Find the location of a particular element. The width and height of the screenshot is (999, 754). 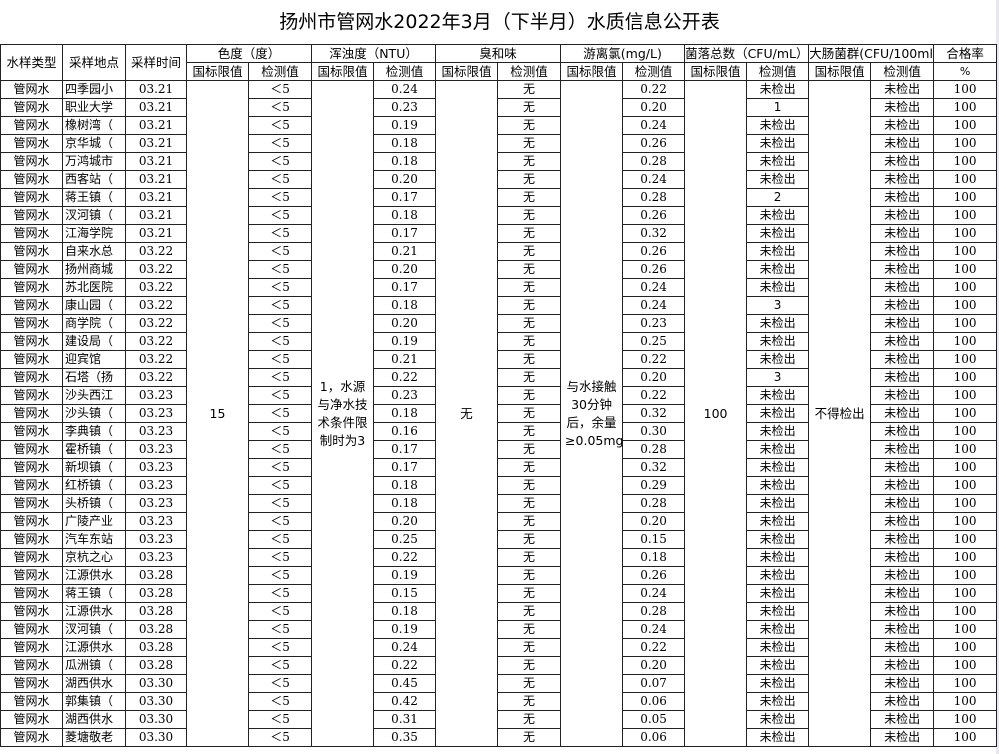

cell-location: 李典镇（ is located at coordinates (94, 431).